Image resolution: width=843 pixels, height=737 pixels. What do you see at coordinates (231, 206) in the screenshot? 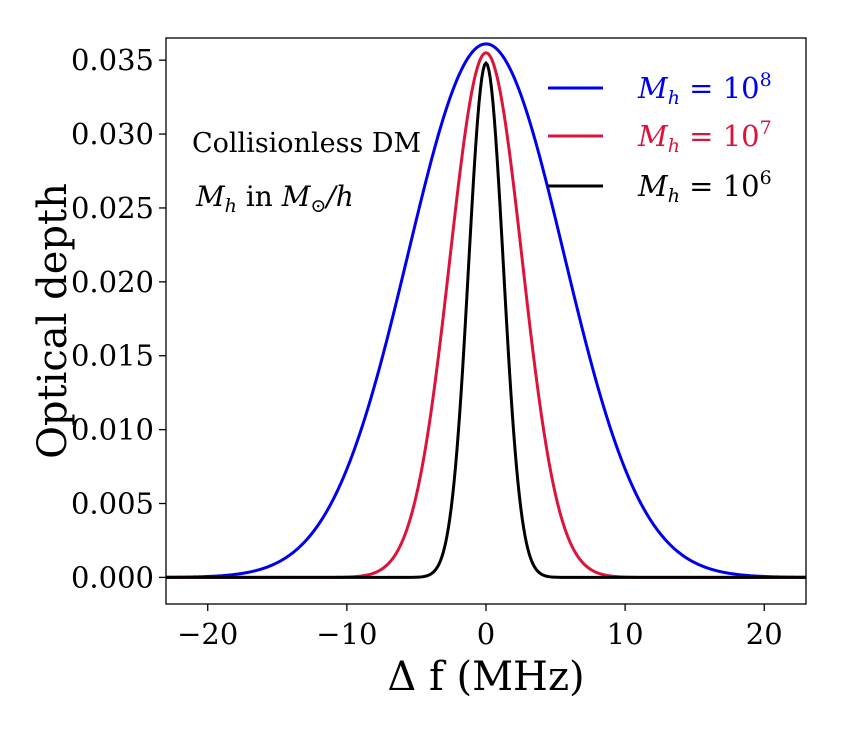
I see `annotation-mass-subscript: h` at bounding box center [231, 206].